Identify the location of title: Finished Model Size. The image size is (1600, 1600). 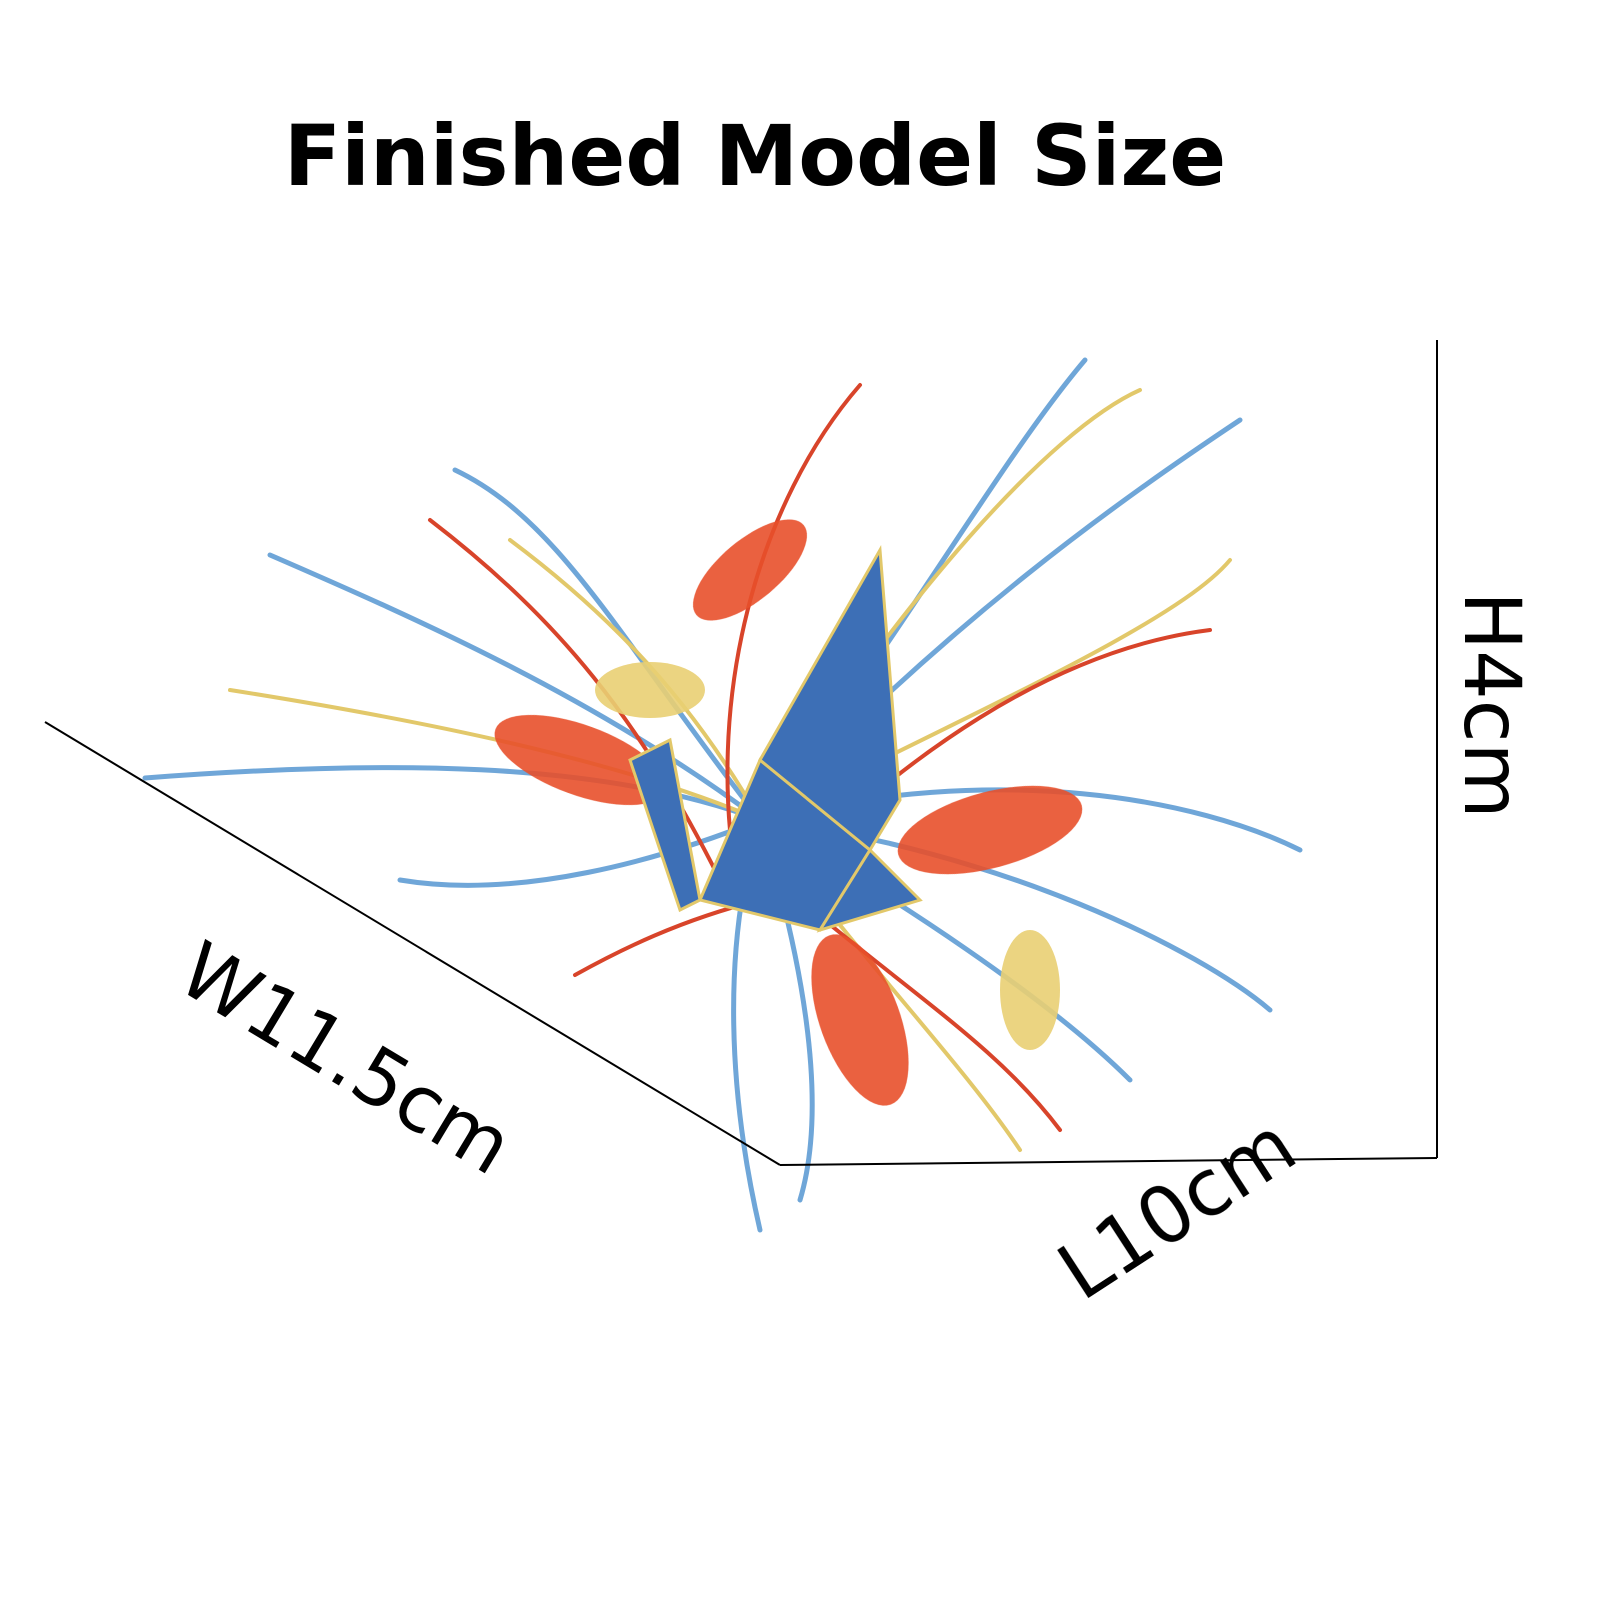
(755, 156).